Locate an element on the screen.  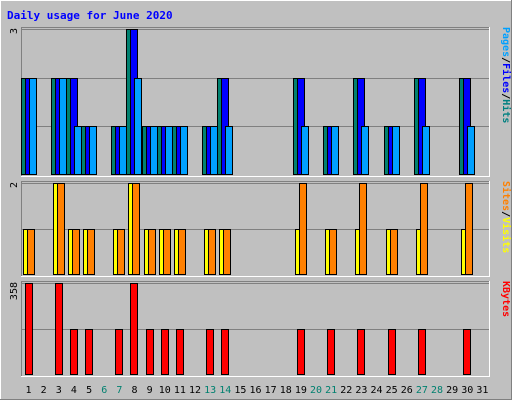
legend-kbytes: KBytes is located at coordinates (505, 299).